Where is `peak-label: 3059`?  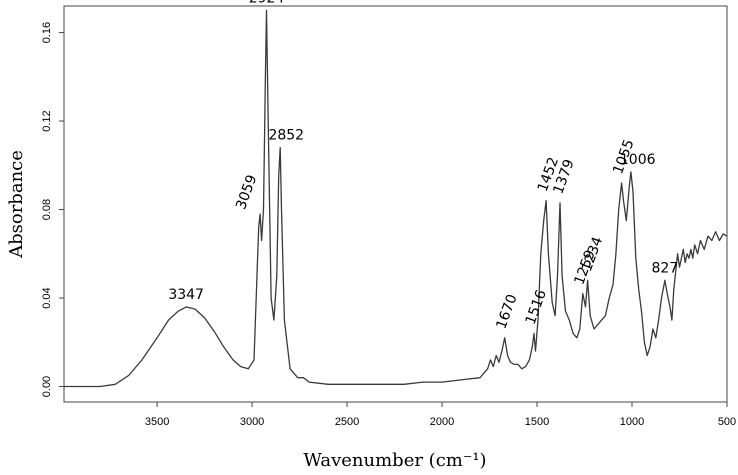
peak-label: 3059 is located at coordinates (246, 192).